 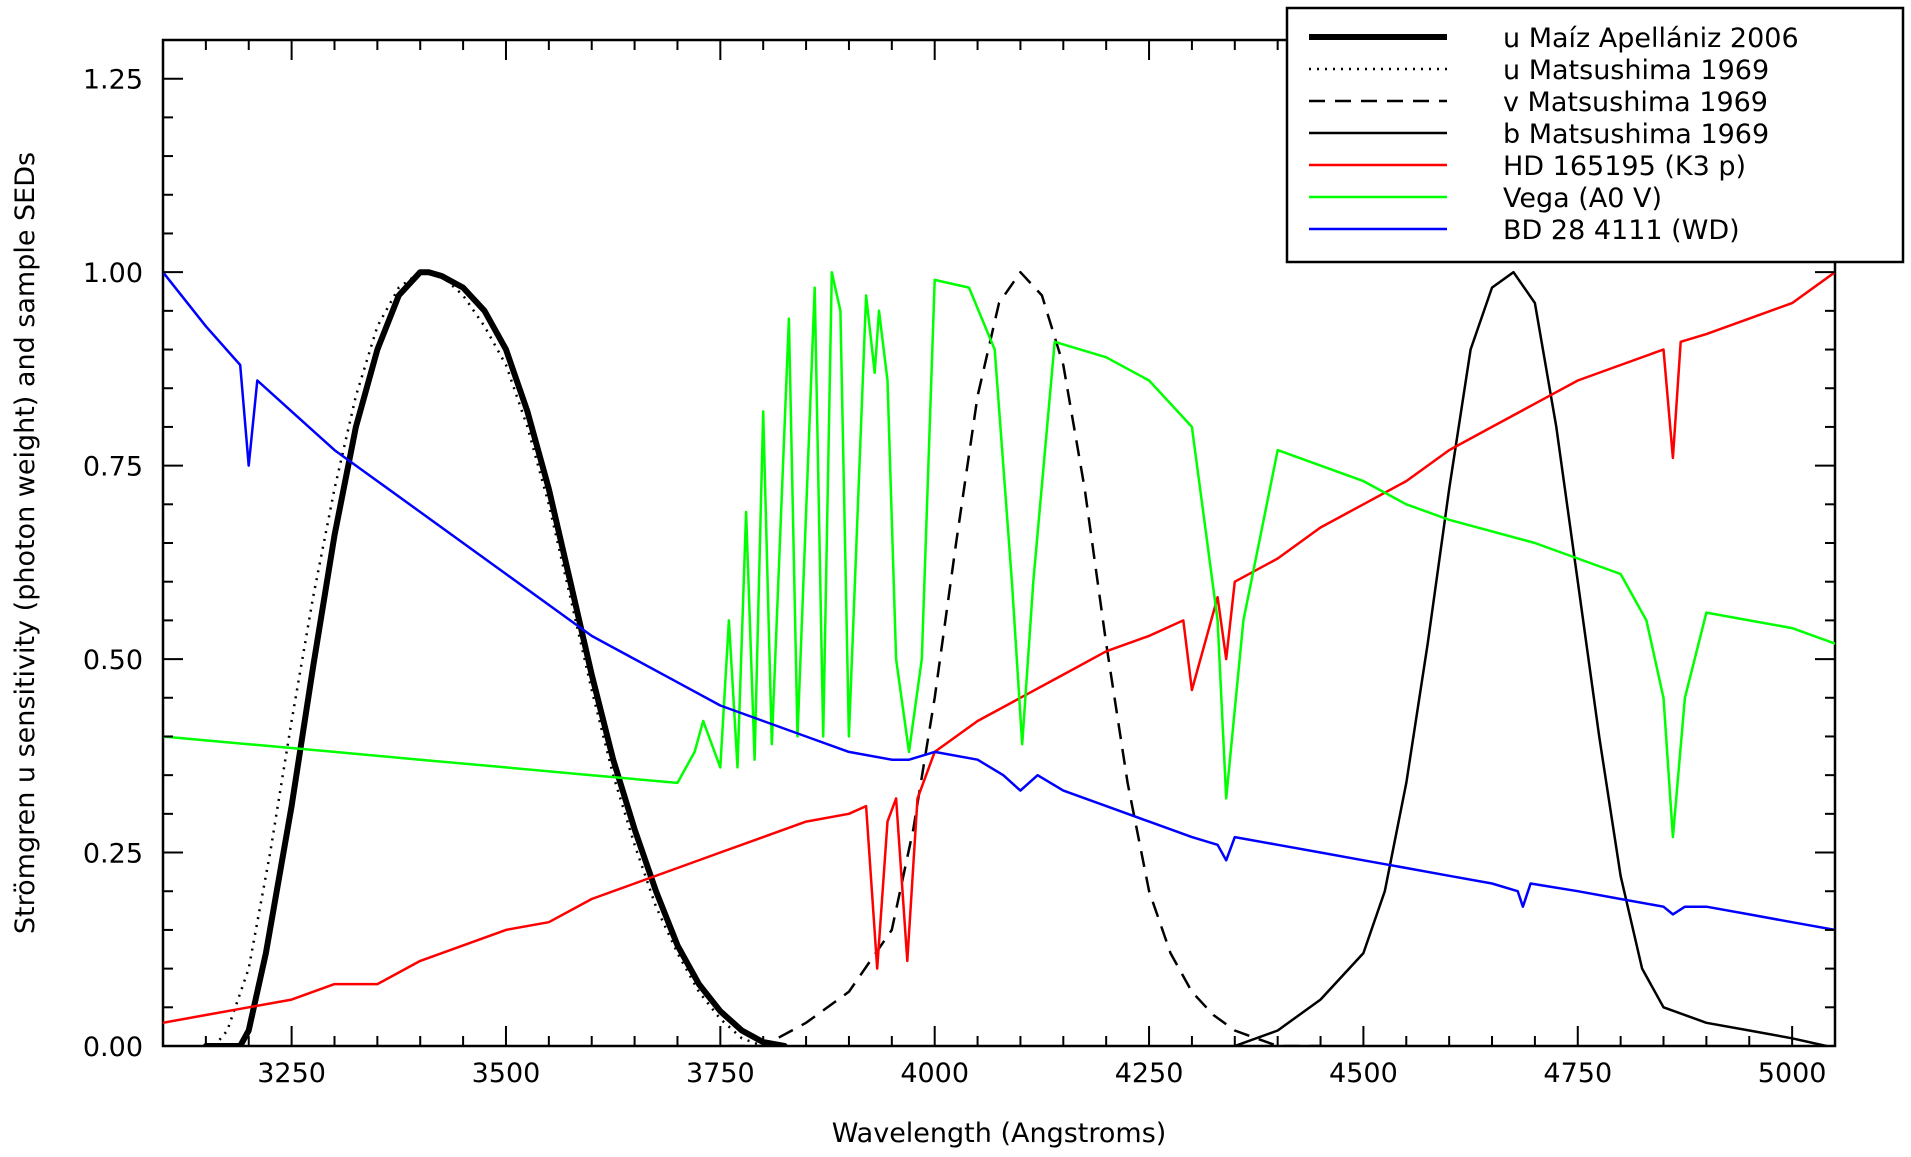 What do you see at coordinates (1149, 1073) in the screenshot?
I see `x-tick-label: 4250` at bounding box center [1149, 1073].